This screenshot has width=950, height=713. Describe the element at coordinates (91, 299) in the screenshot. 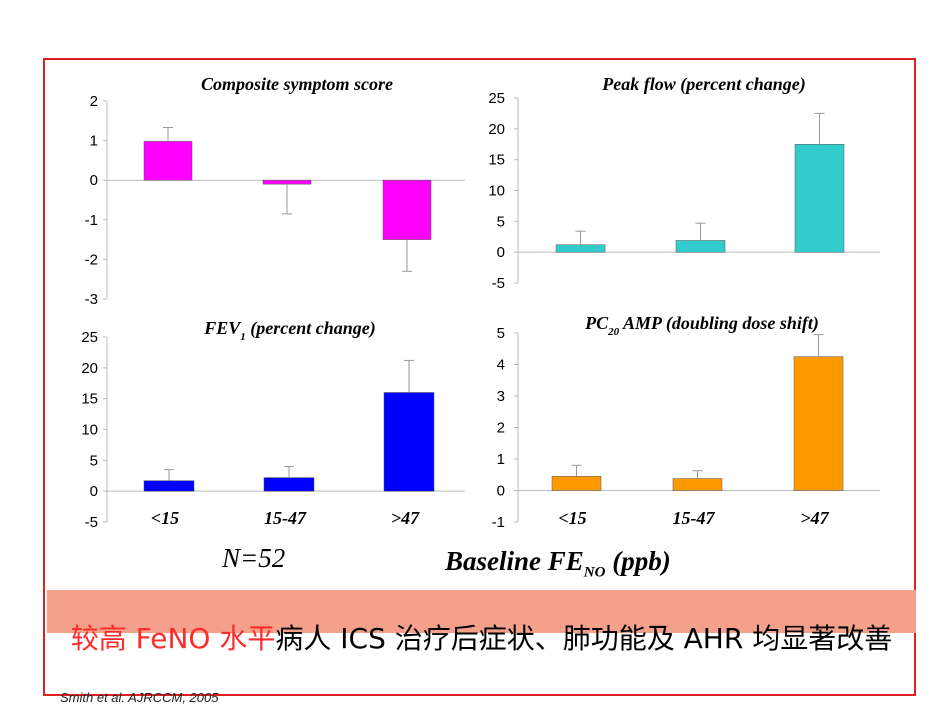

I see `composite-y-tick-label: -3` at that location.